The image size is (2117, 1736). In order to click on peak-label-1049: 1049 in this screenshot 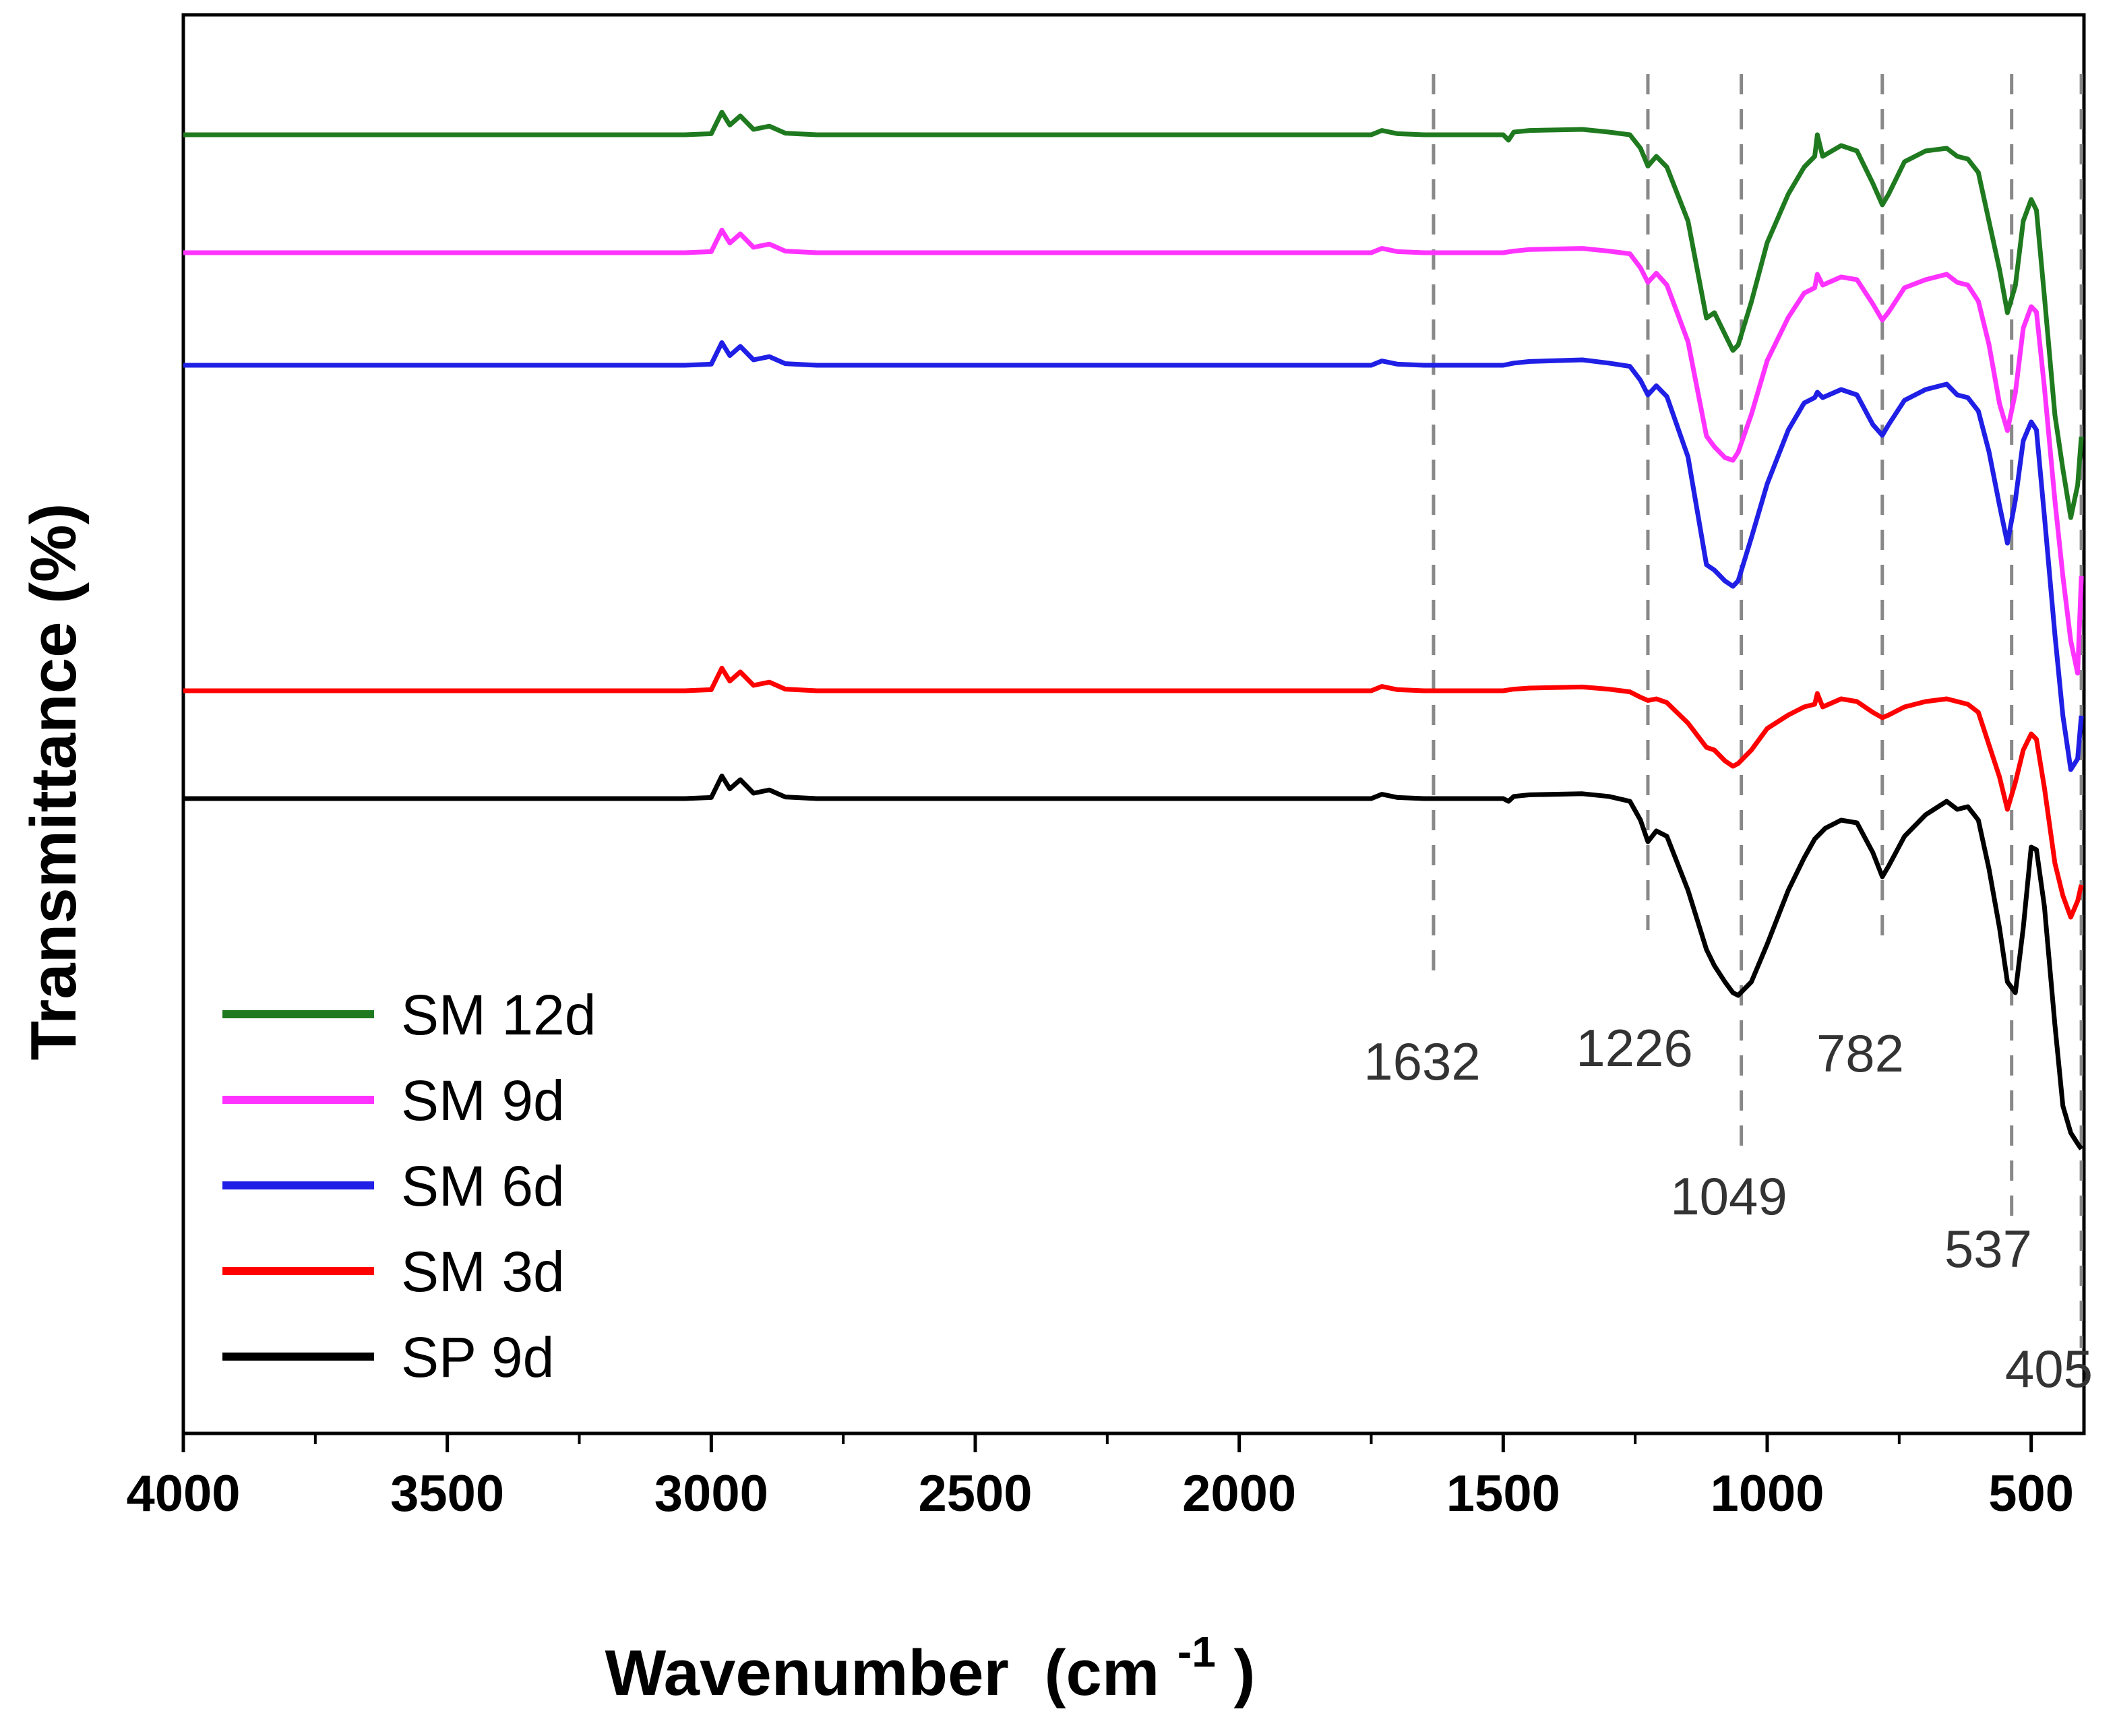, I will do `click(1728, 1196)`.